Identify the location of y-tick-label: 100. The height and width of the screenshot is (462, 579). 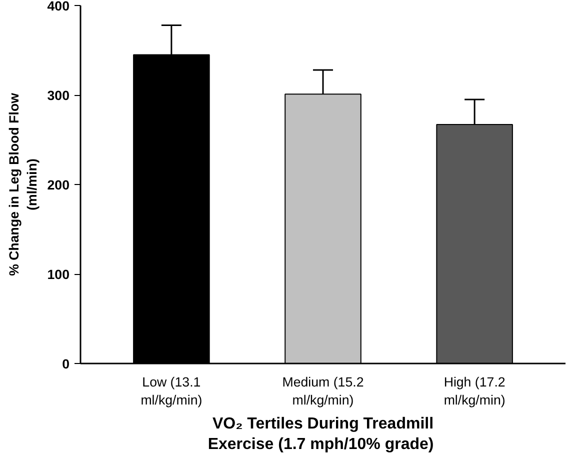
(58, 274).